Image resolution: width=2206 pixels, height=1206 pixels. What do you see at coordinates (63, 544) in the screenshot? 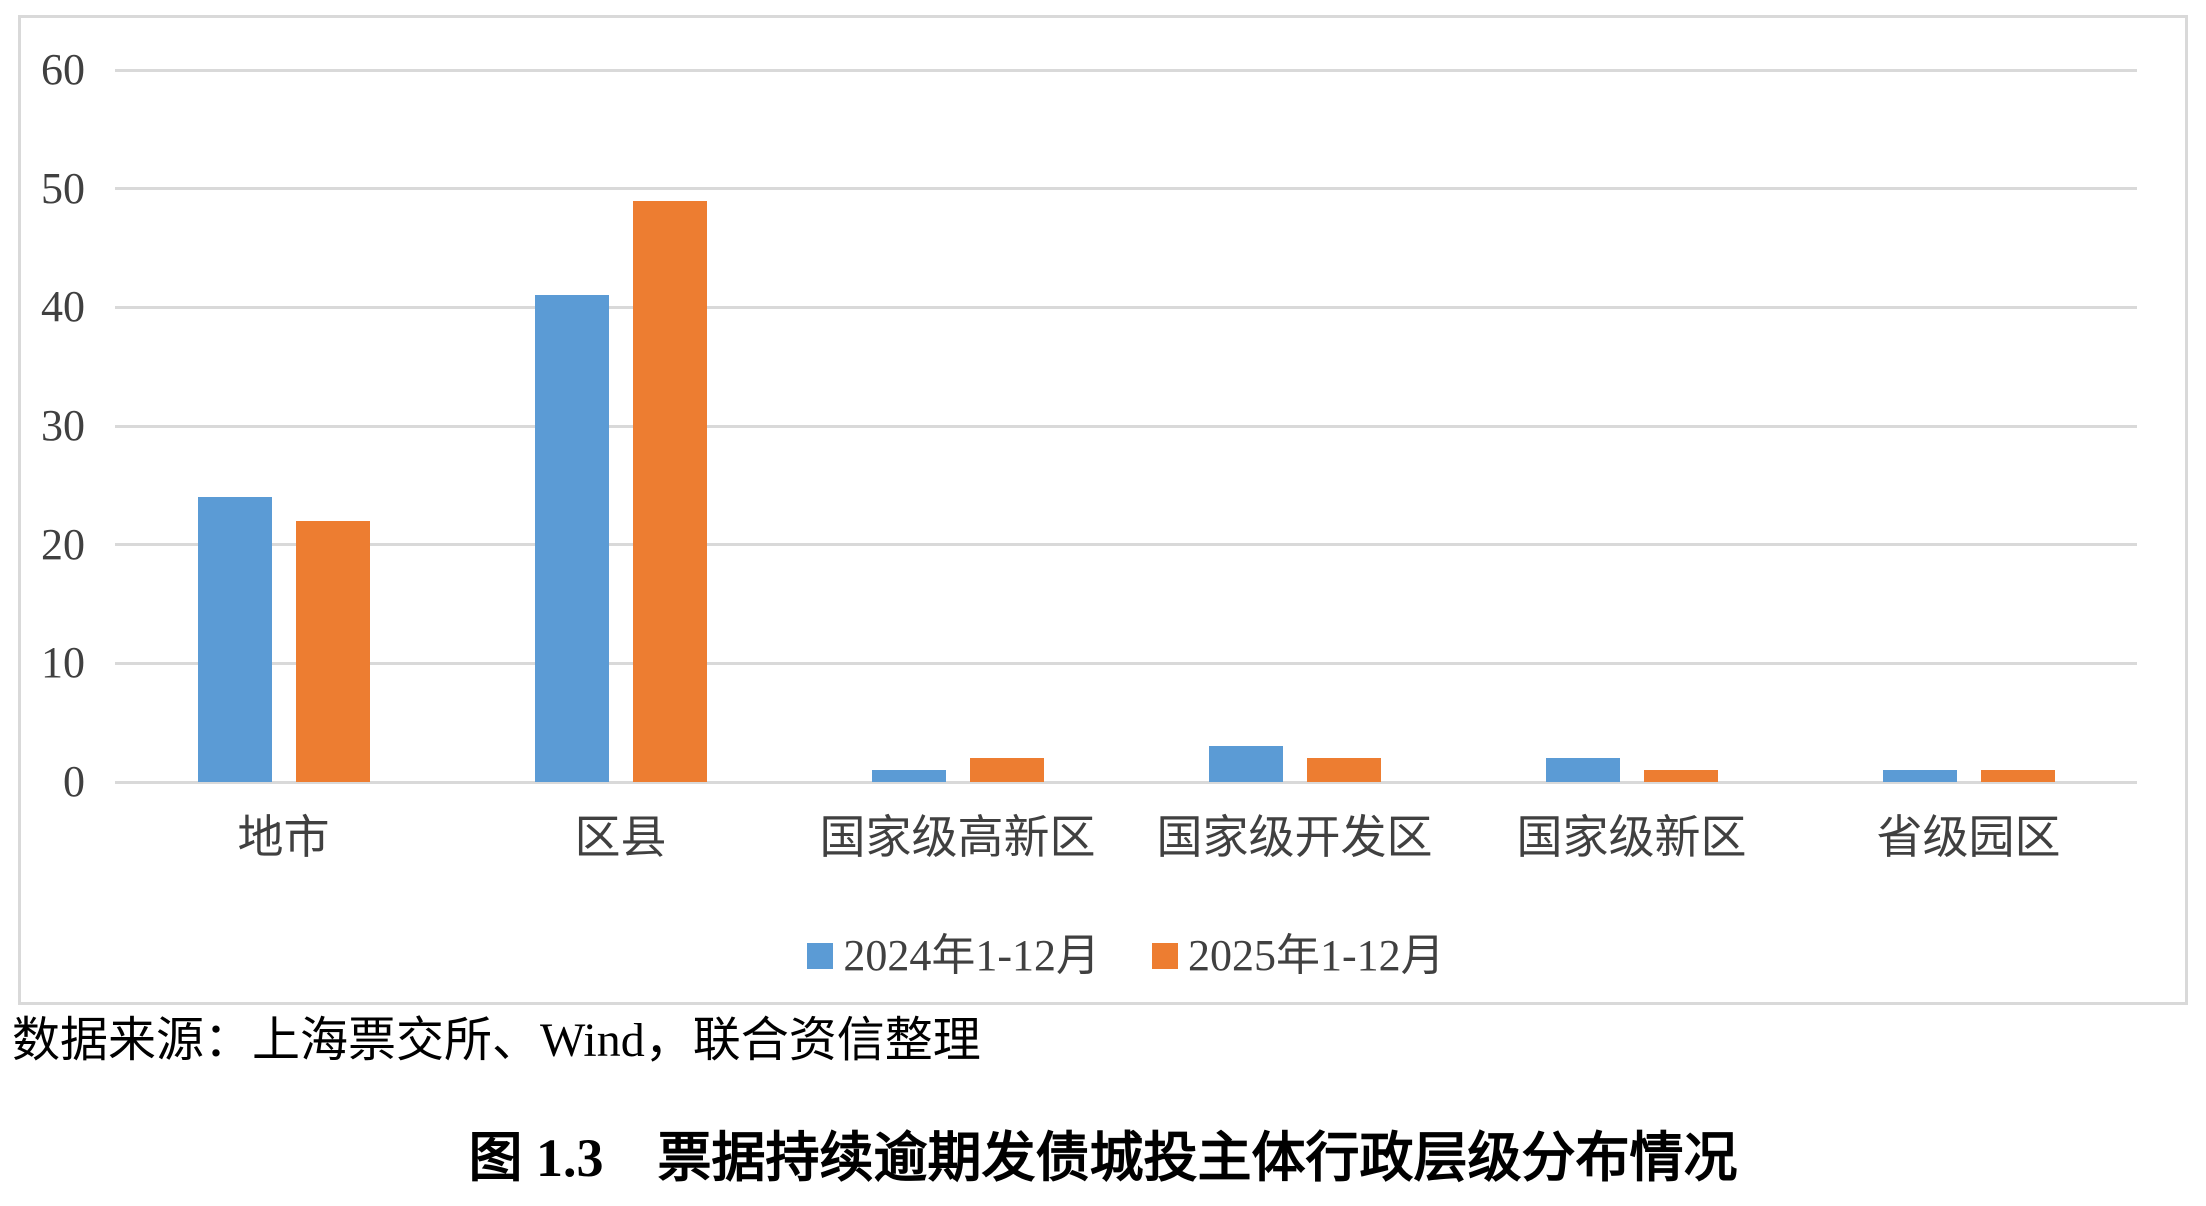
I see `y-tick-label: 20` at bounding box center [63, 544].